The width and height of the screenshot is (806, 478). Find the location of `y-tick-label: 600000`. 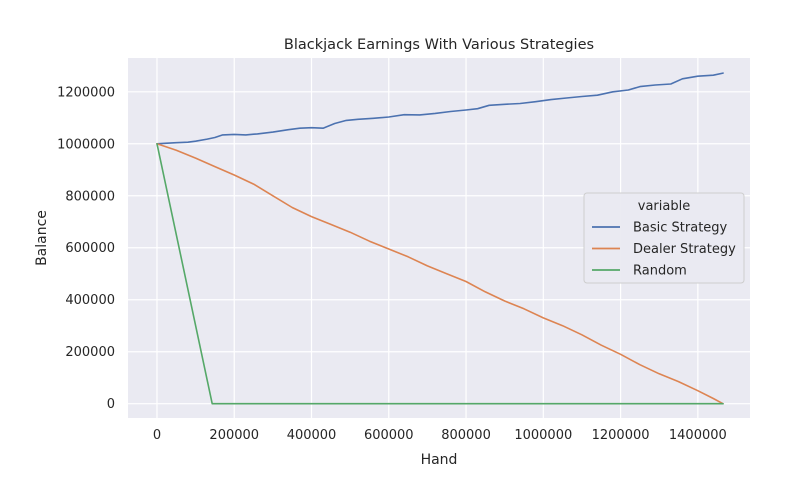

y-tick-label: 600000 is located at coordinates (90, 248).